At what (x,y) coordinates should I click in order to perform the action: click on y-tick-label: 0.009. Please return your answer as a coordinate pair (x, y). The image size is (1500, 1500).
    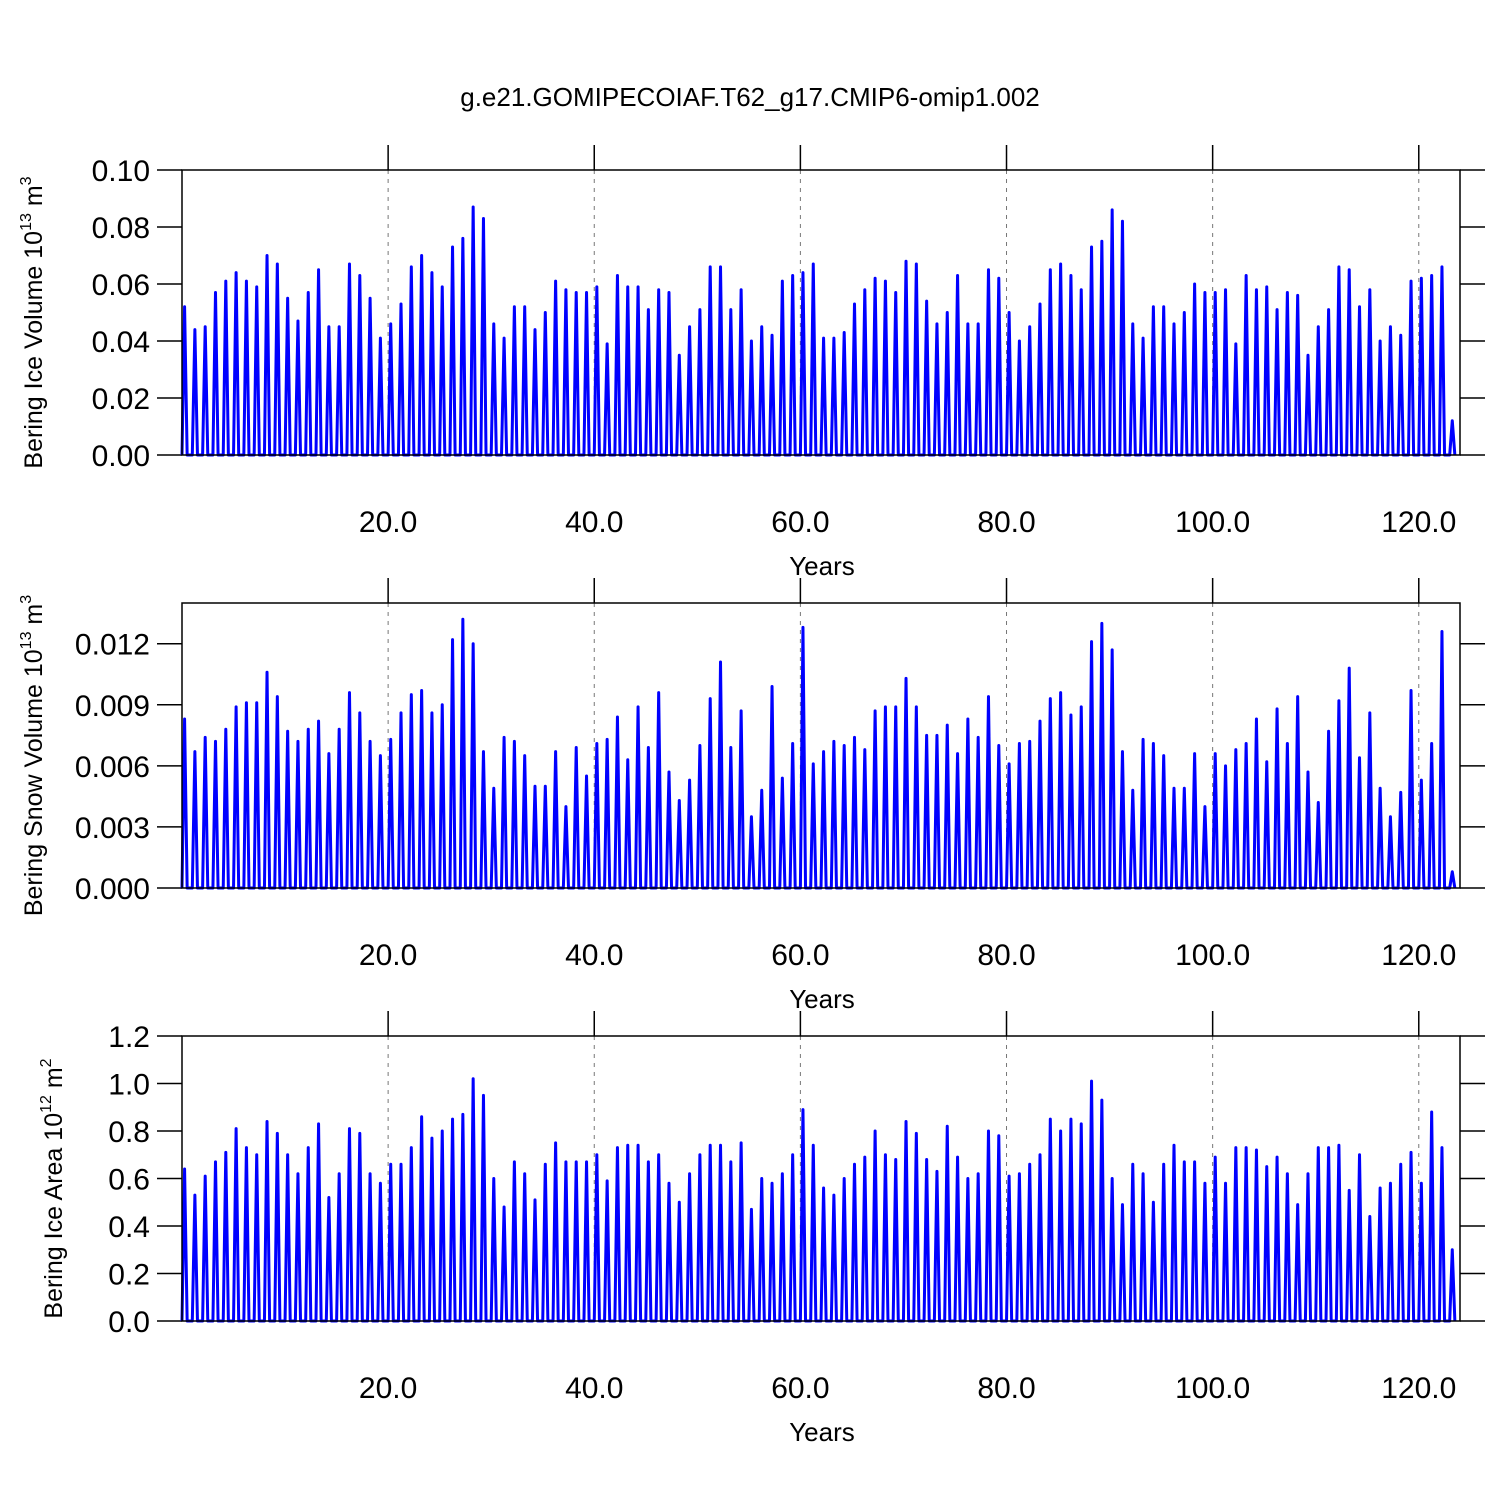
    Looking at the image, I should click on (112, 706).